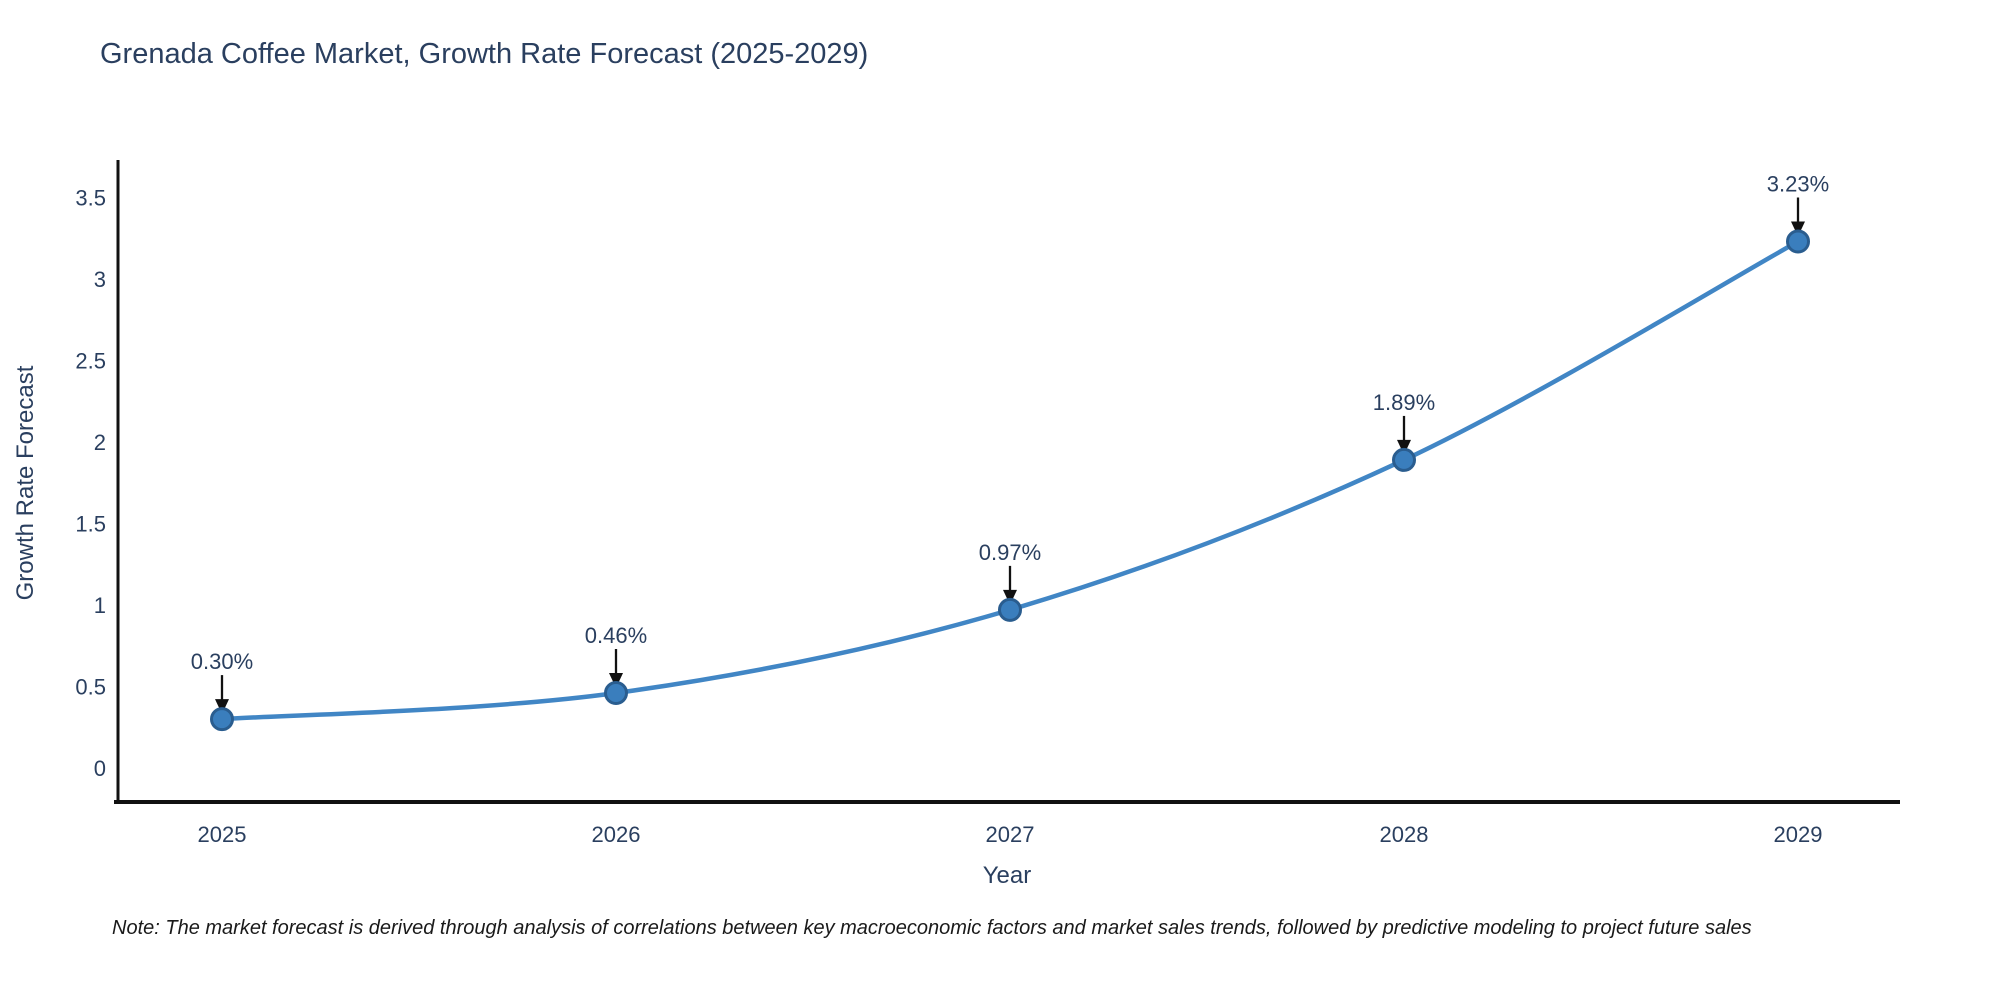  What do you see at coordinates (1007, 875) in the screenshot?
I see `x-axis-title: Year` at bounding box center [1007, 875].